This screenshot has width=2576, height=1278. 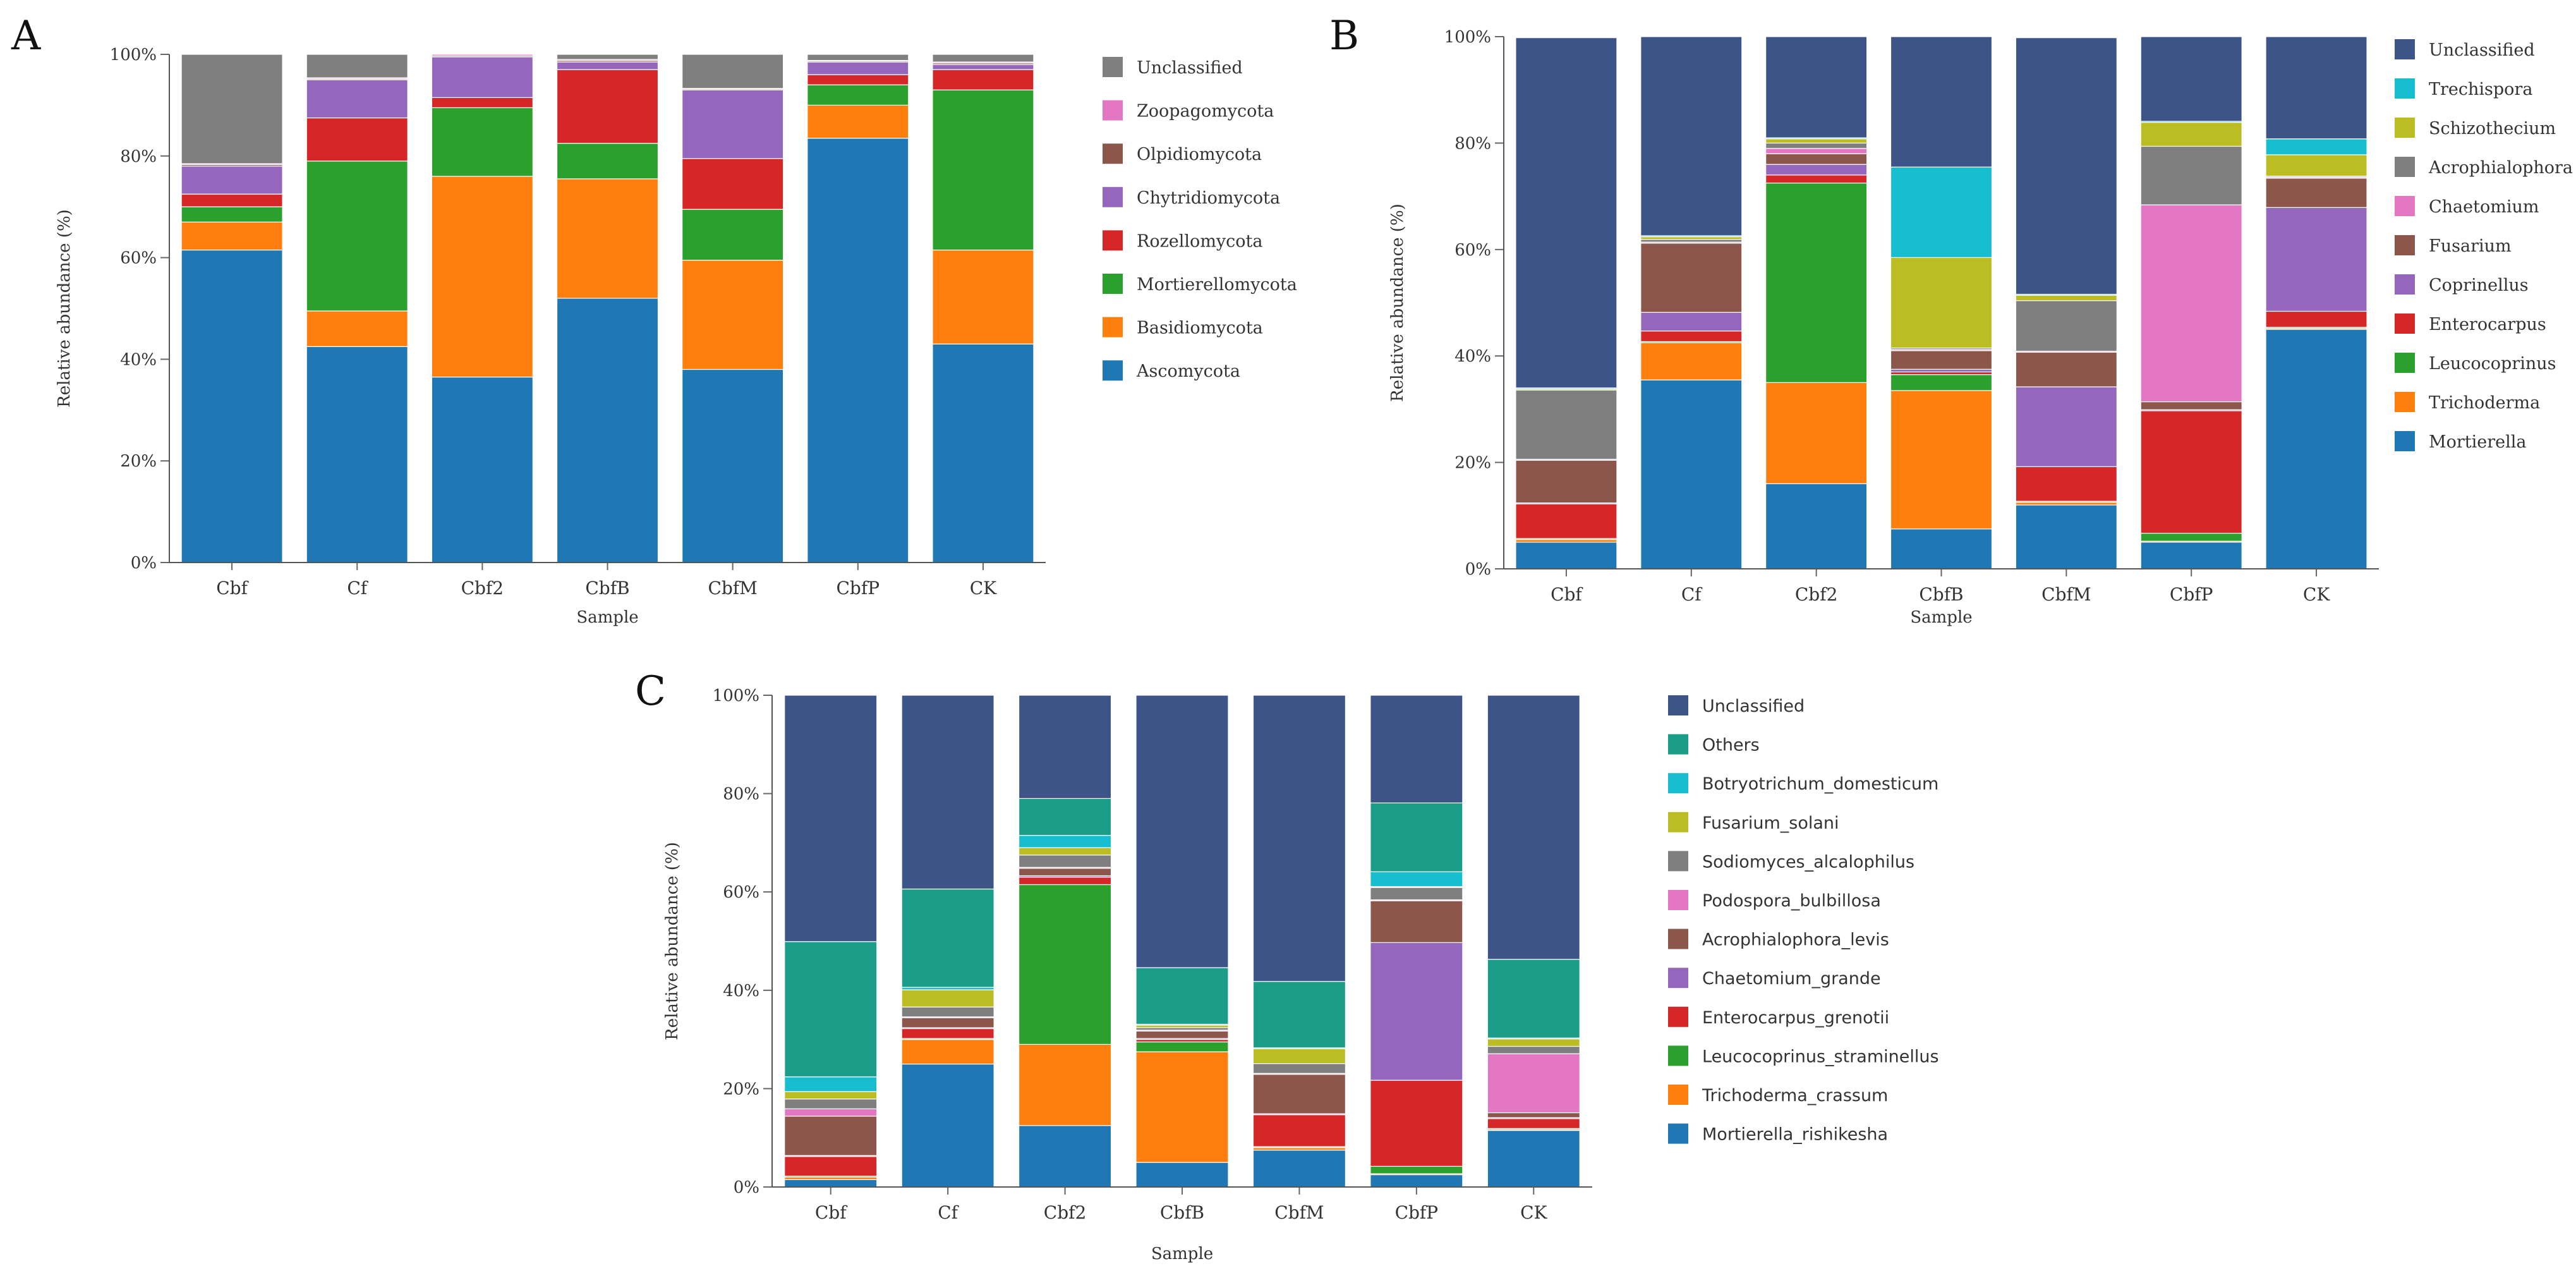 I want to click on bar-segment-basidiomycota-ck, so click(x=983, y=296).